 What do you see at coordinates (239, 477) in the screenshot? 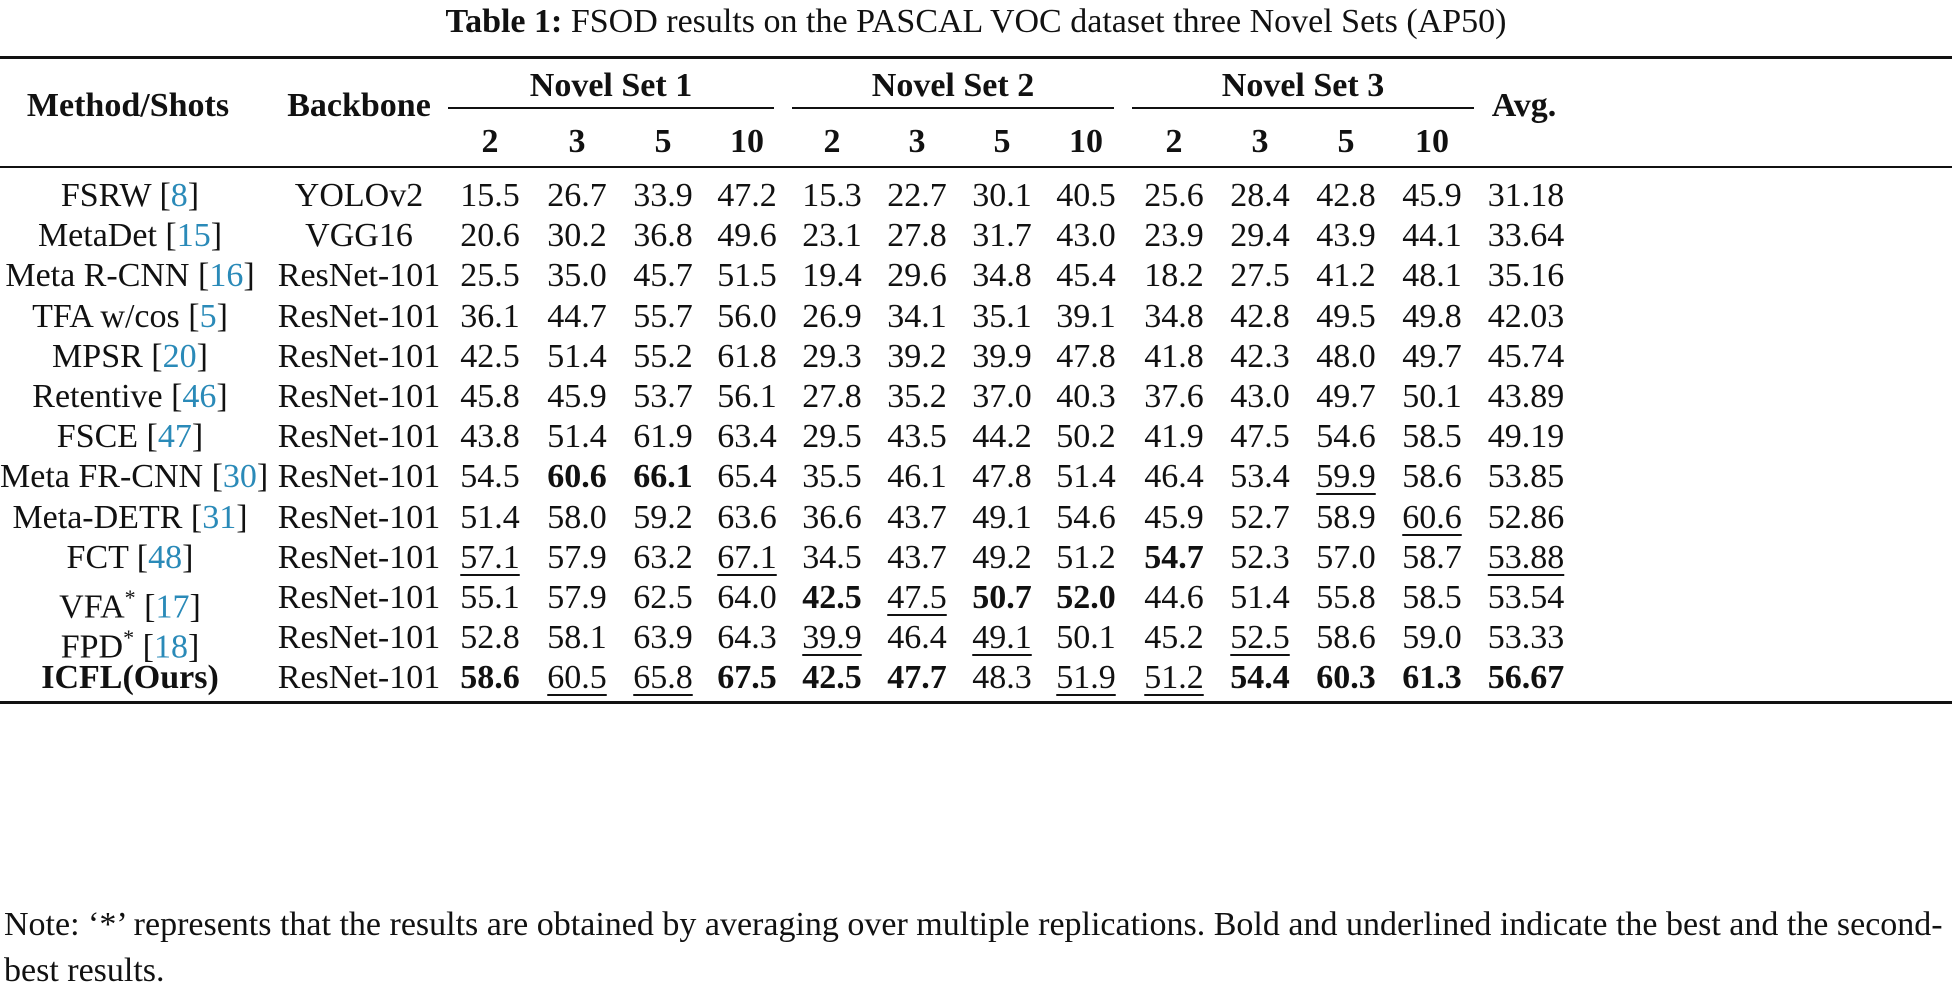
I see `citation-link: 30` at bounding box center [239, 477].